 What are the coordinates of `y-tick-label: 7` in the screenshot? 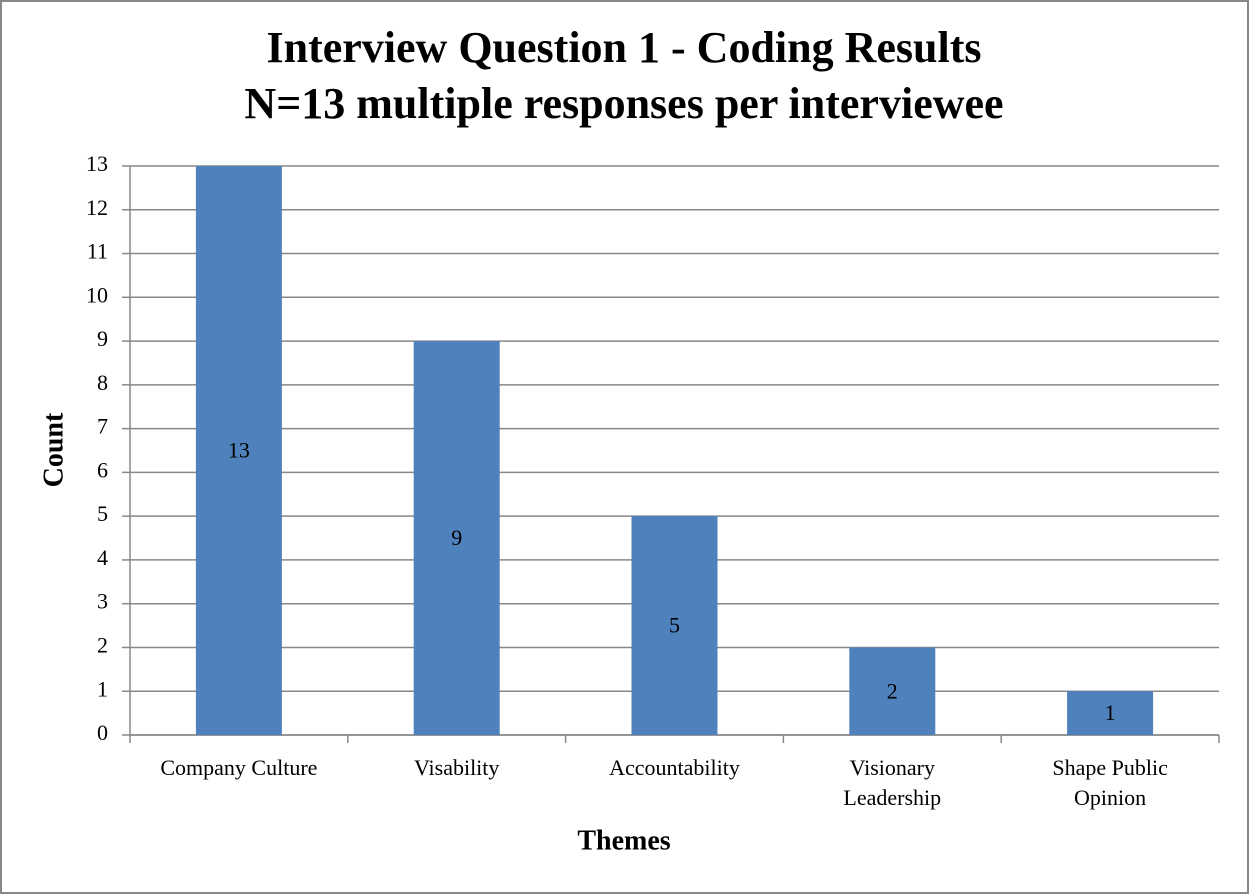 It's located at (102, 426).